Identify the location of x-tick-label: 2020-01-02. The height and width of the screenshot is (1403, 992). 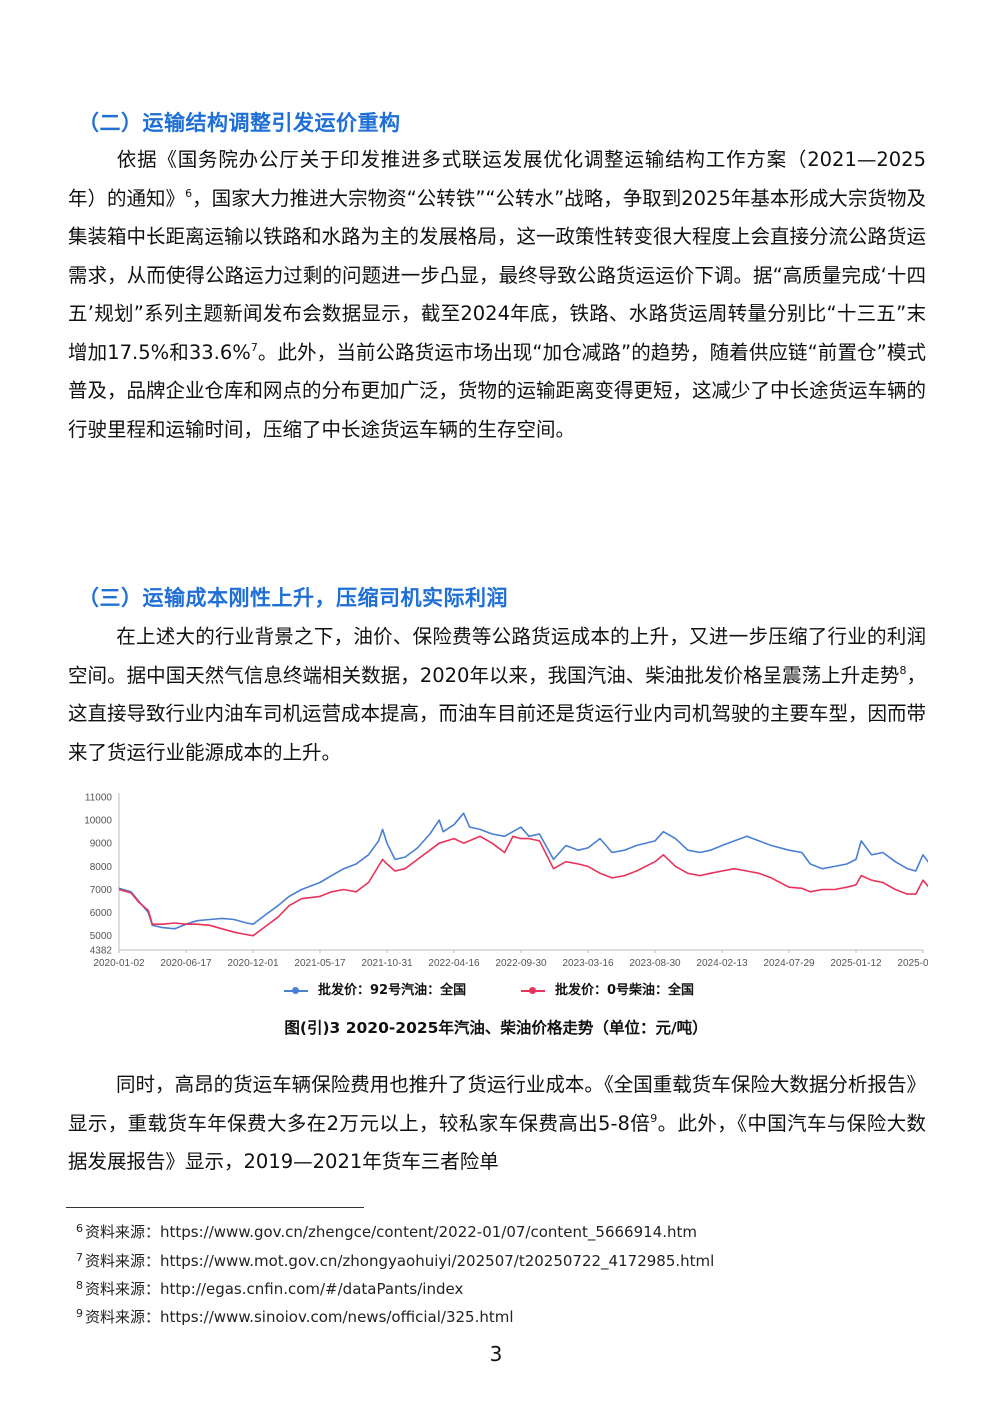
(119, 963).